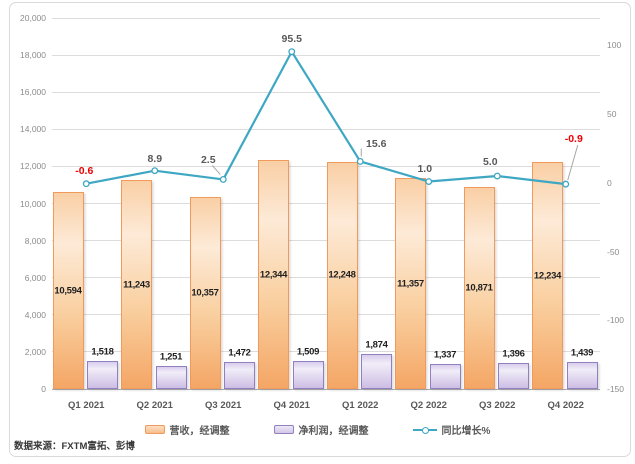 The width and height of the screenshot is (635, 464). What do you see at coordinates (102, 352) in the screenshot?
I see `profit-bar-label: 1,518` at bounding box center [102, 352].